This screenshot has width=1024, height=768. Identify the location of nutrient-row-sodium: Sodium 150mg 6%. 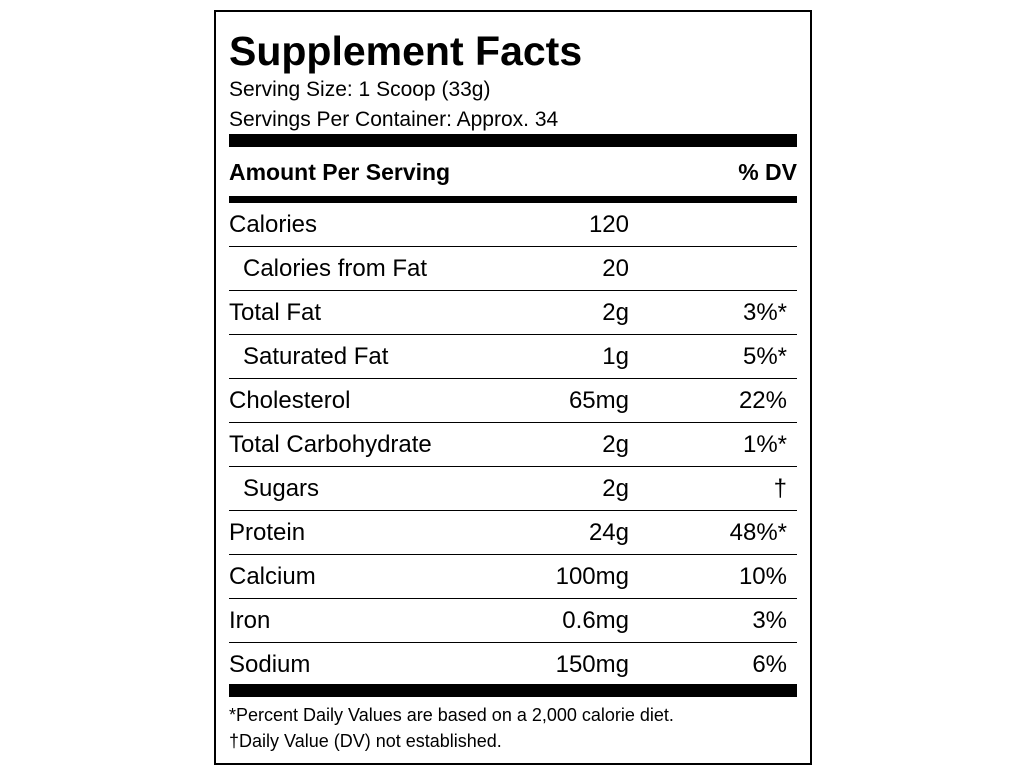
(513, 664).